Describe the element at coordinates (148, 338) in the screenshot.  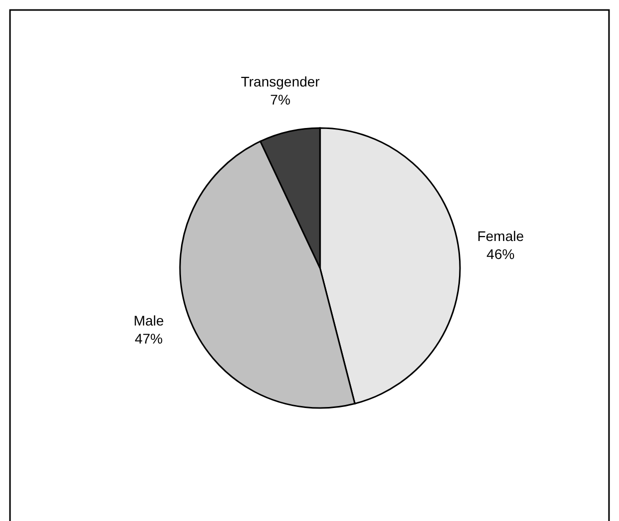
I see `data-label: 47%` at that location.